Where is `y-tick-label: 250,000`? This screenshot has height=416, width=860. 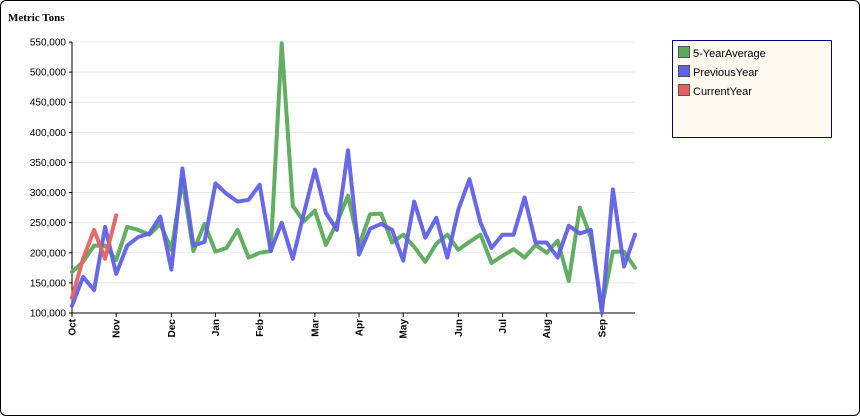 y-tick-label: 250,000 is located at coordinates (48, 223).